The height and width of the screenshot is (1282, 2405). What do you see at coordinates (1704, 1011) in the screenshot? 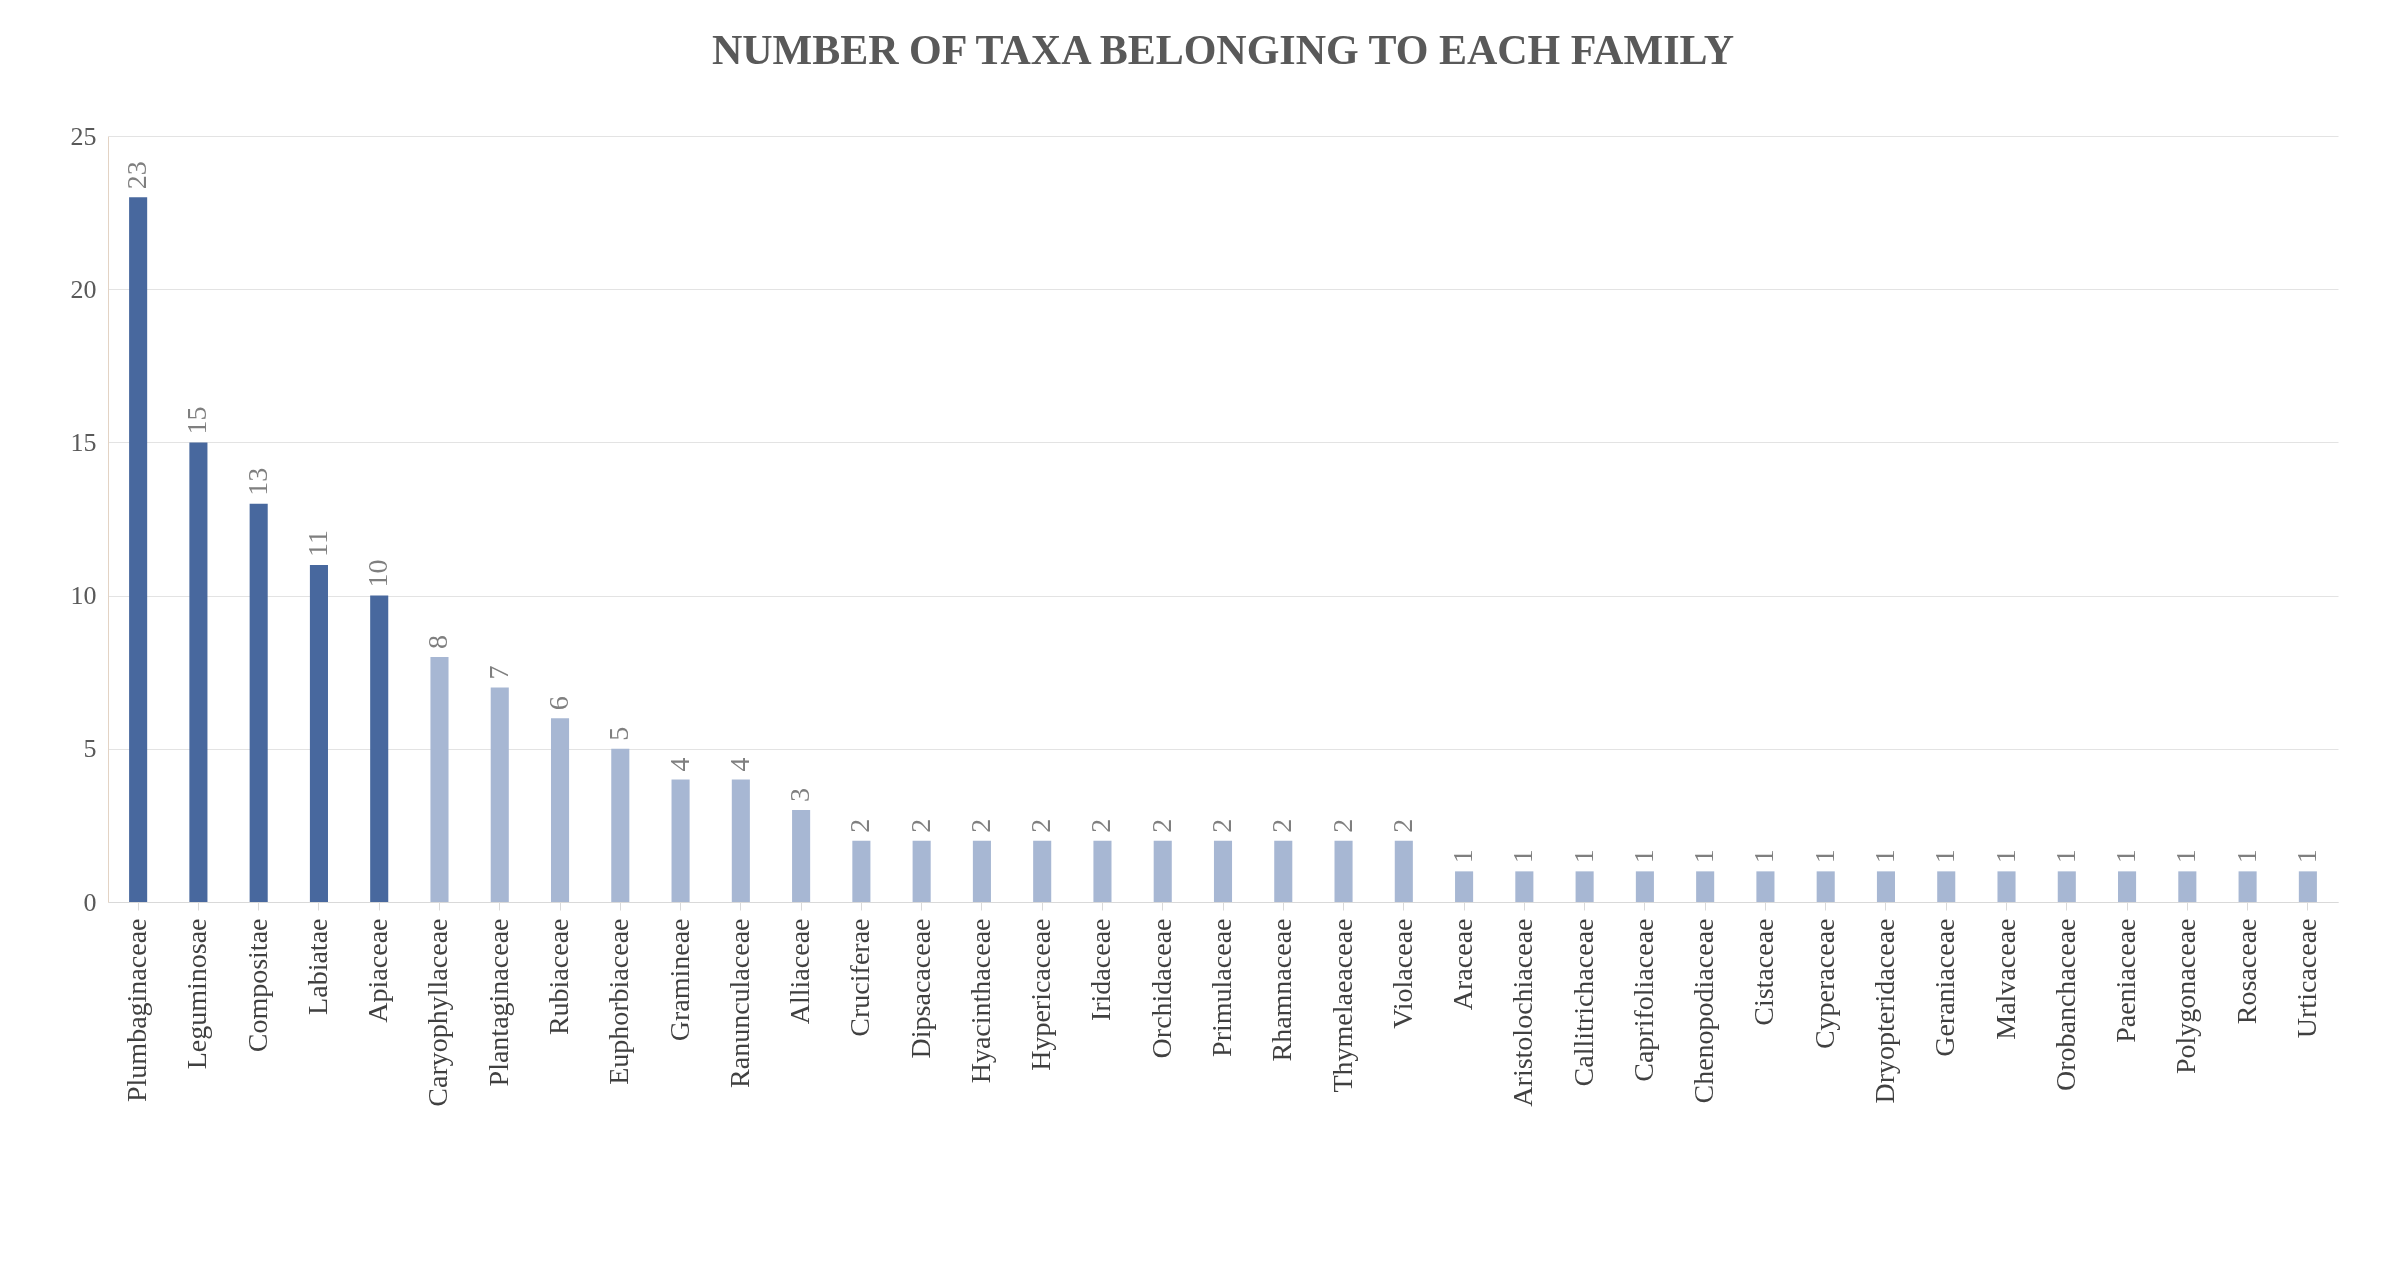
I see `x-tick-label: Chenopodiaceae` at bounding box center [1704, 1011].